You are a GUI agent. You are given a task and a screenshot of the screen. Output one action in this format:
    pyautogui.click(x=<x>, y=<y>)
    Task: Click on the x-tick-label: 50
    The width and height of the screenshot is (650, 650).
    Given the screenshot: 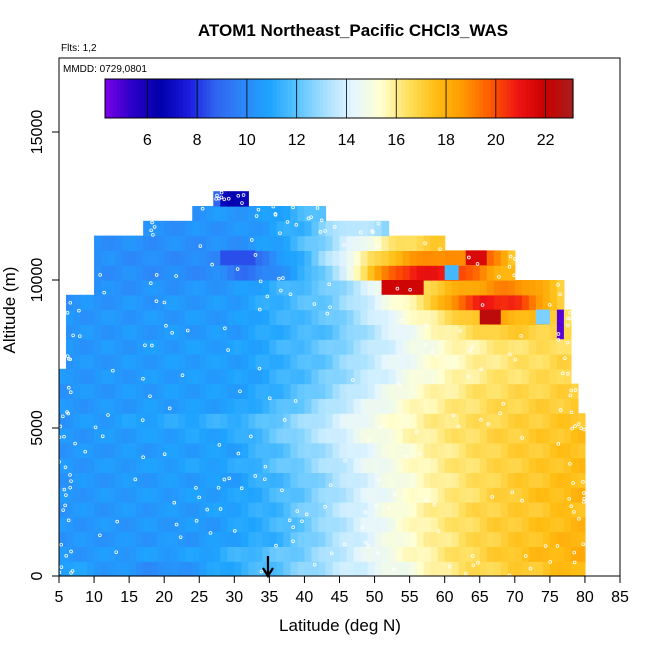 What is the action you would take?
    pyautogui.click(x=375, y=597)
    